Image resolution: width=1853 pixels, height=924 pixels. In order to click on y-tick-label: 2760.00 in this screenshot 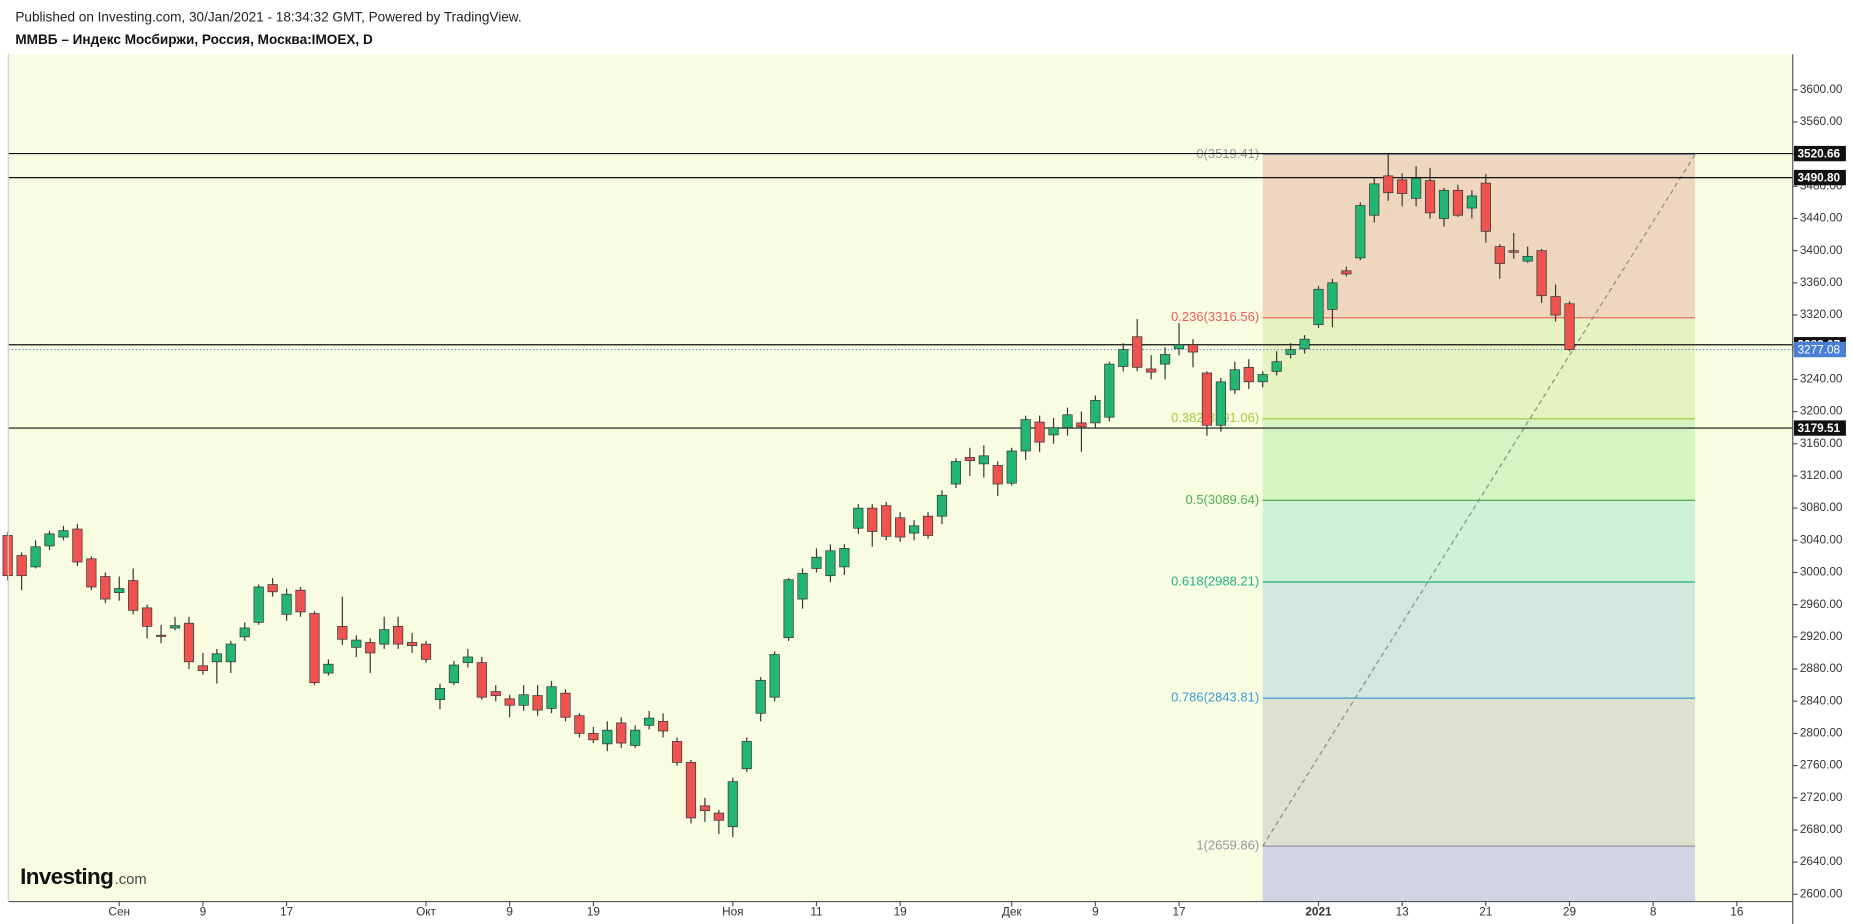, I will do `click(1821, 765)`.